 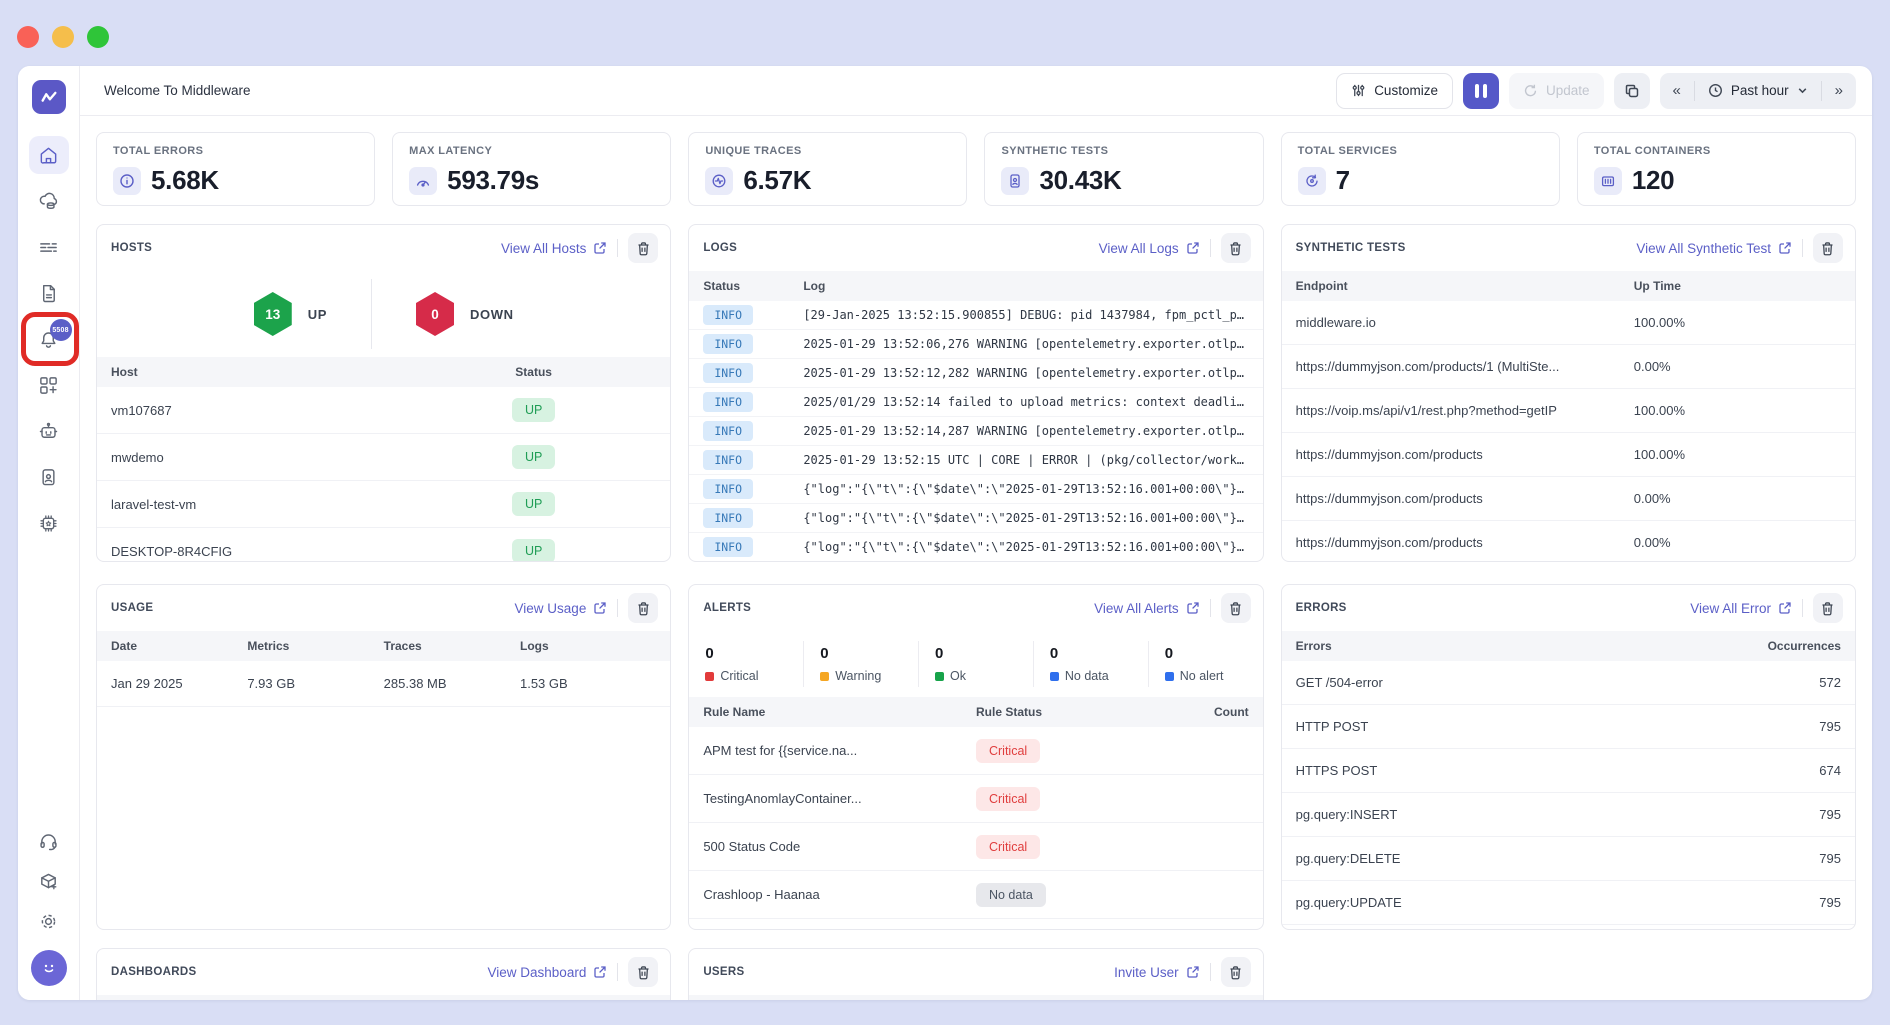 I want to click on view-all-hosts-link: View All Hosts, so click(x=554, y=248).